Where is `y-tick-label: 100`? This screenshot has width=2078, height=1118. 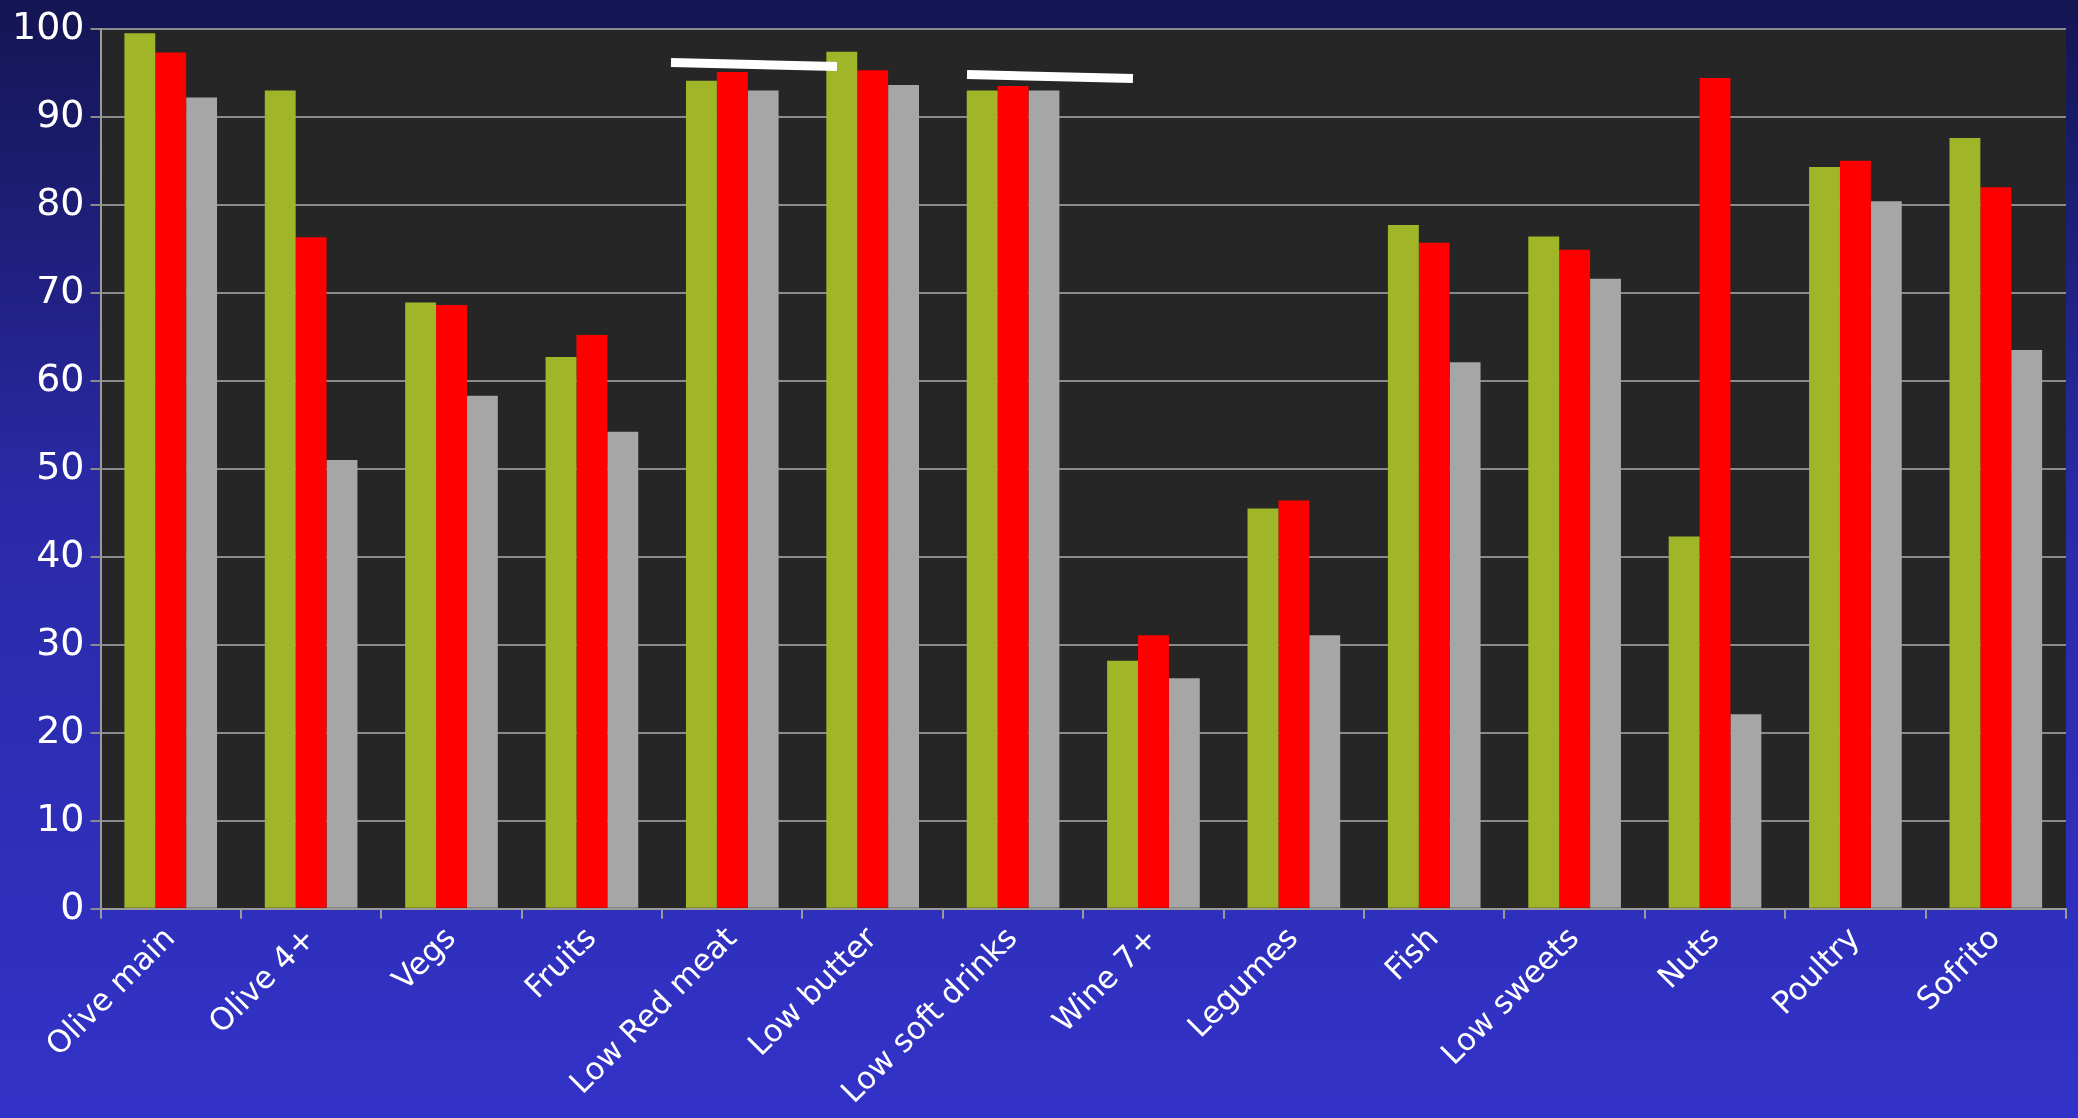
y-tick-label: 100 is located at coordinates (48, 25).